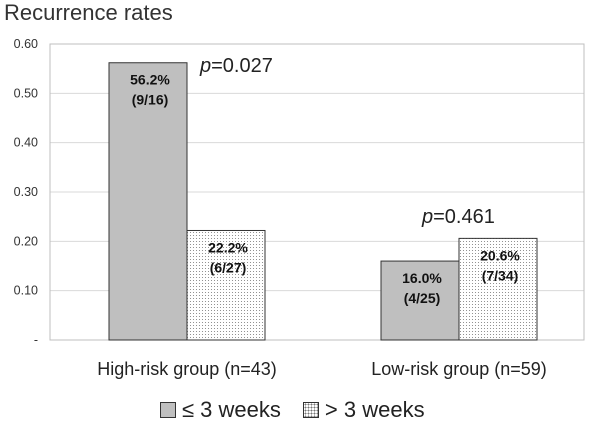 This screenshot has height=423, width=597. I want to click on legend-item-le3: ≤ 3 weeks, so click(220, 410).